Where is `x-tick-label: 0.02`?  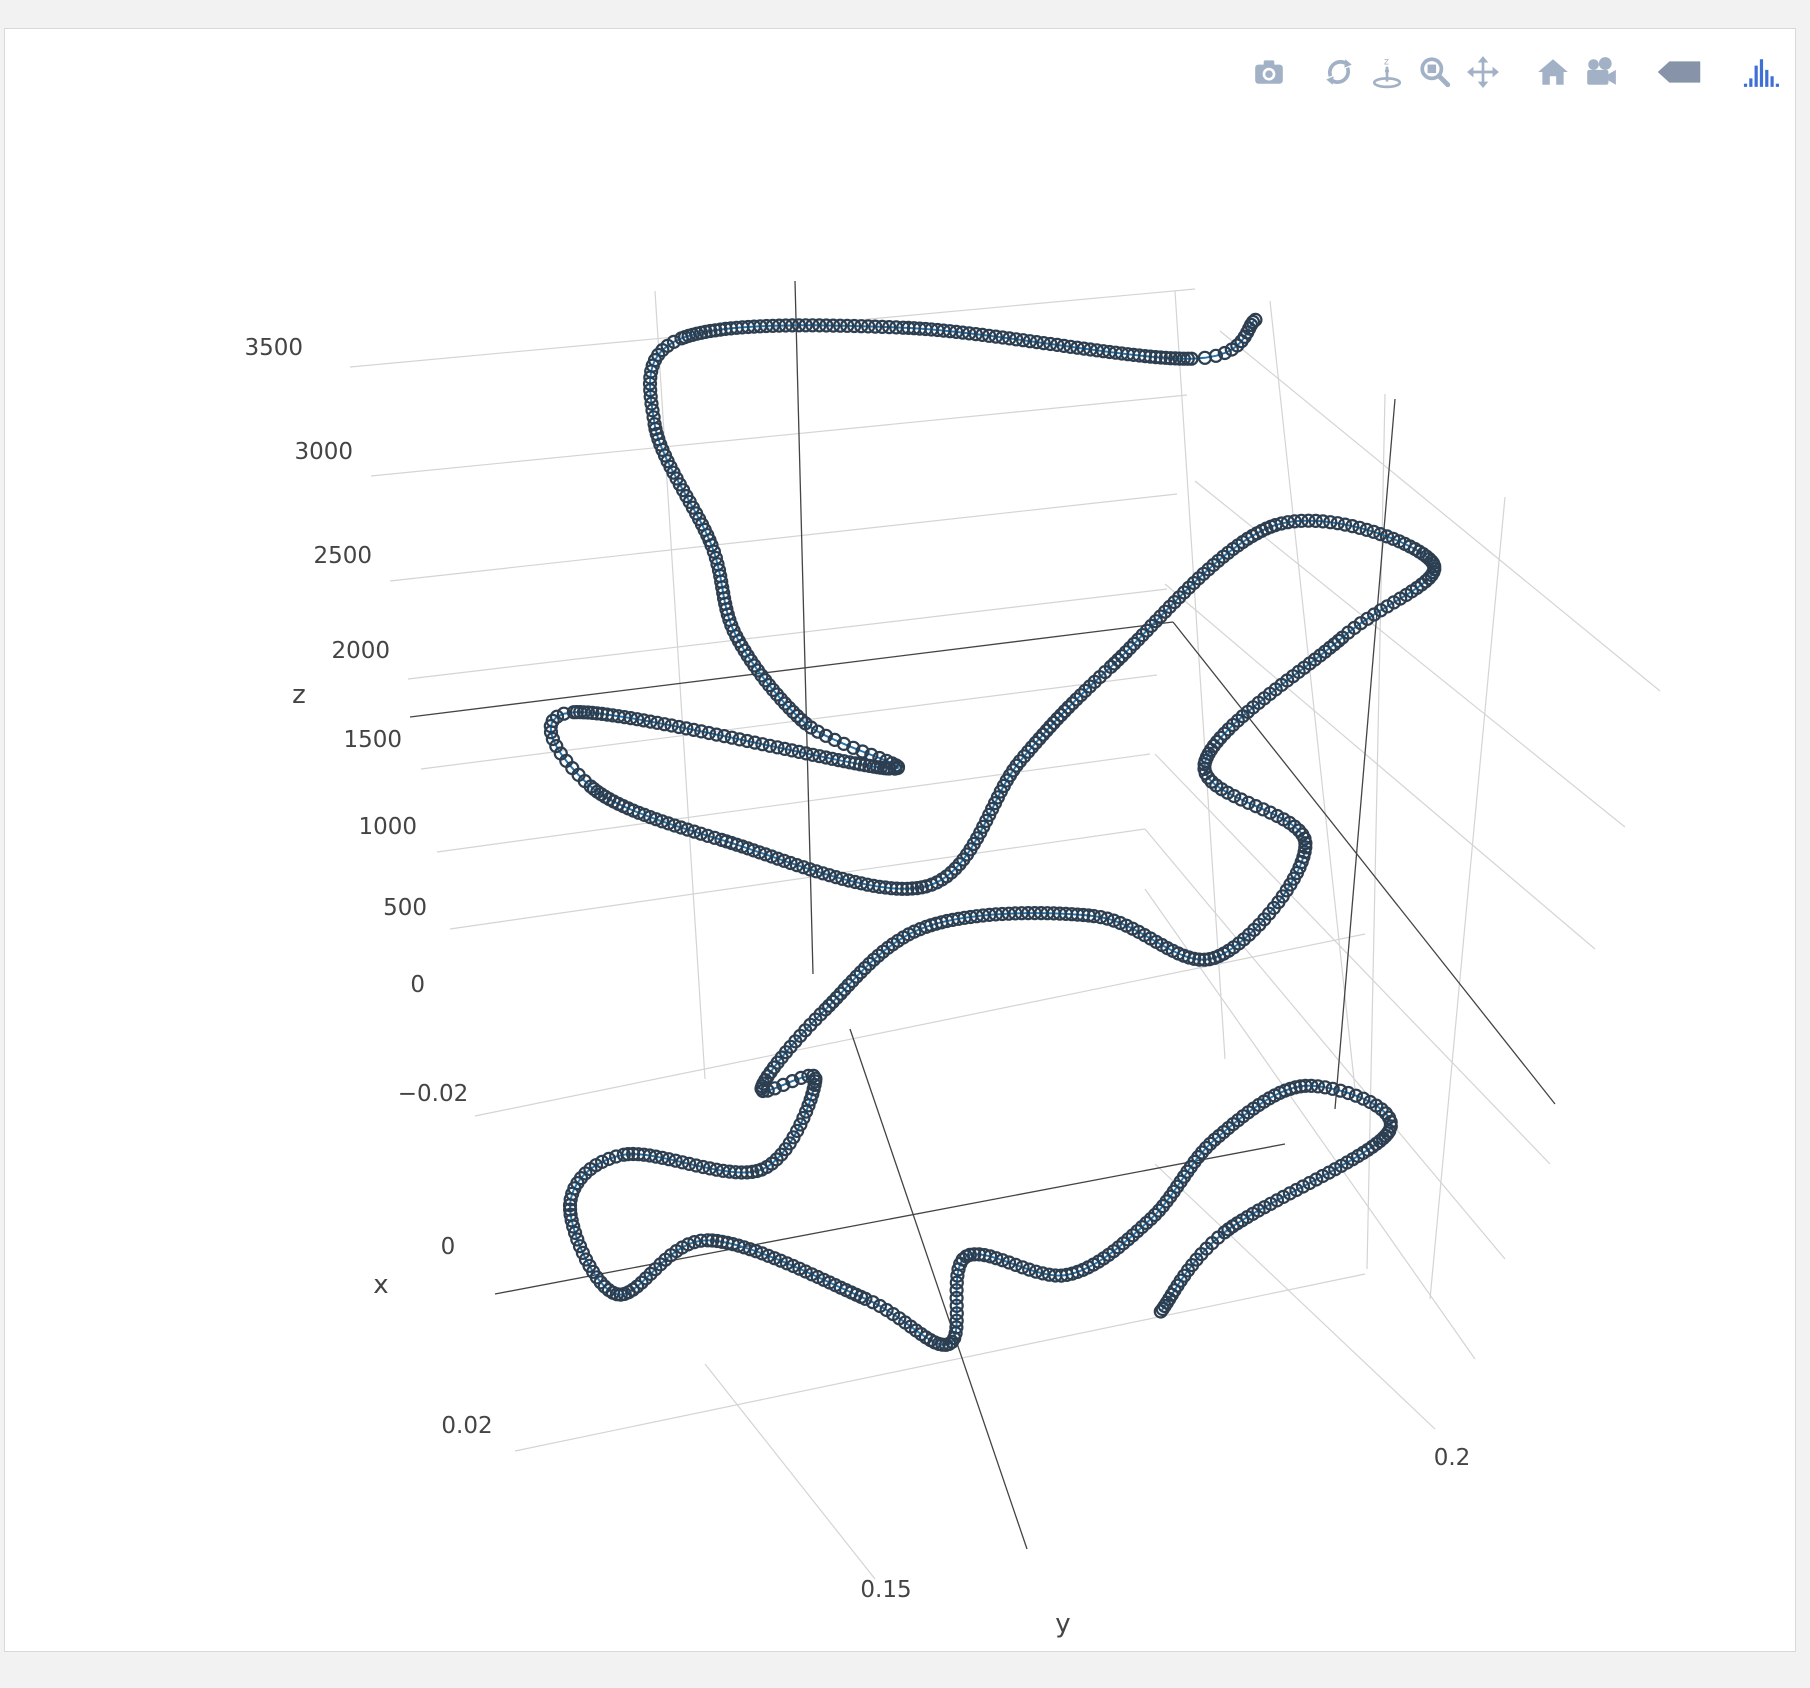
x-tick-label: 0.02 is located at coordinates (466, 1426).